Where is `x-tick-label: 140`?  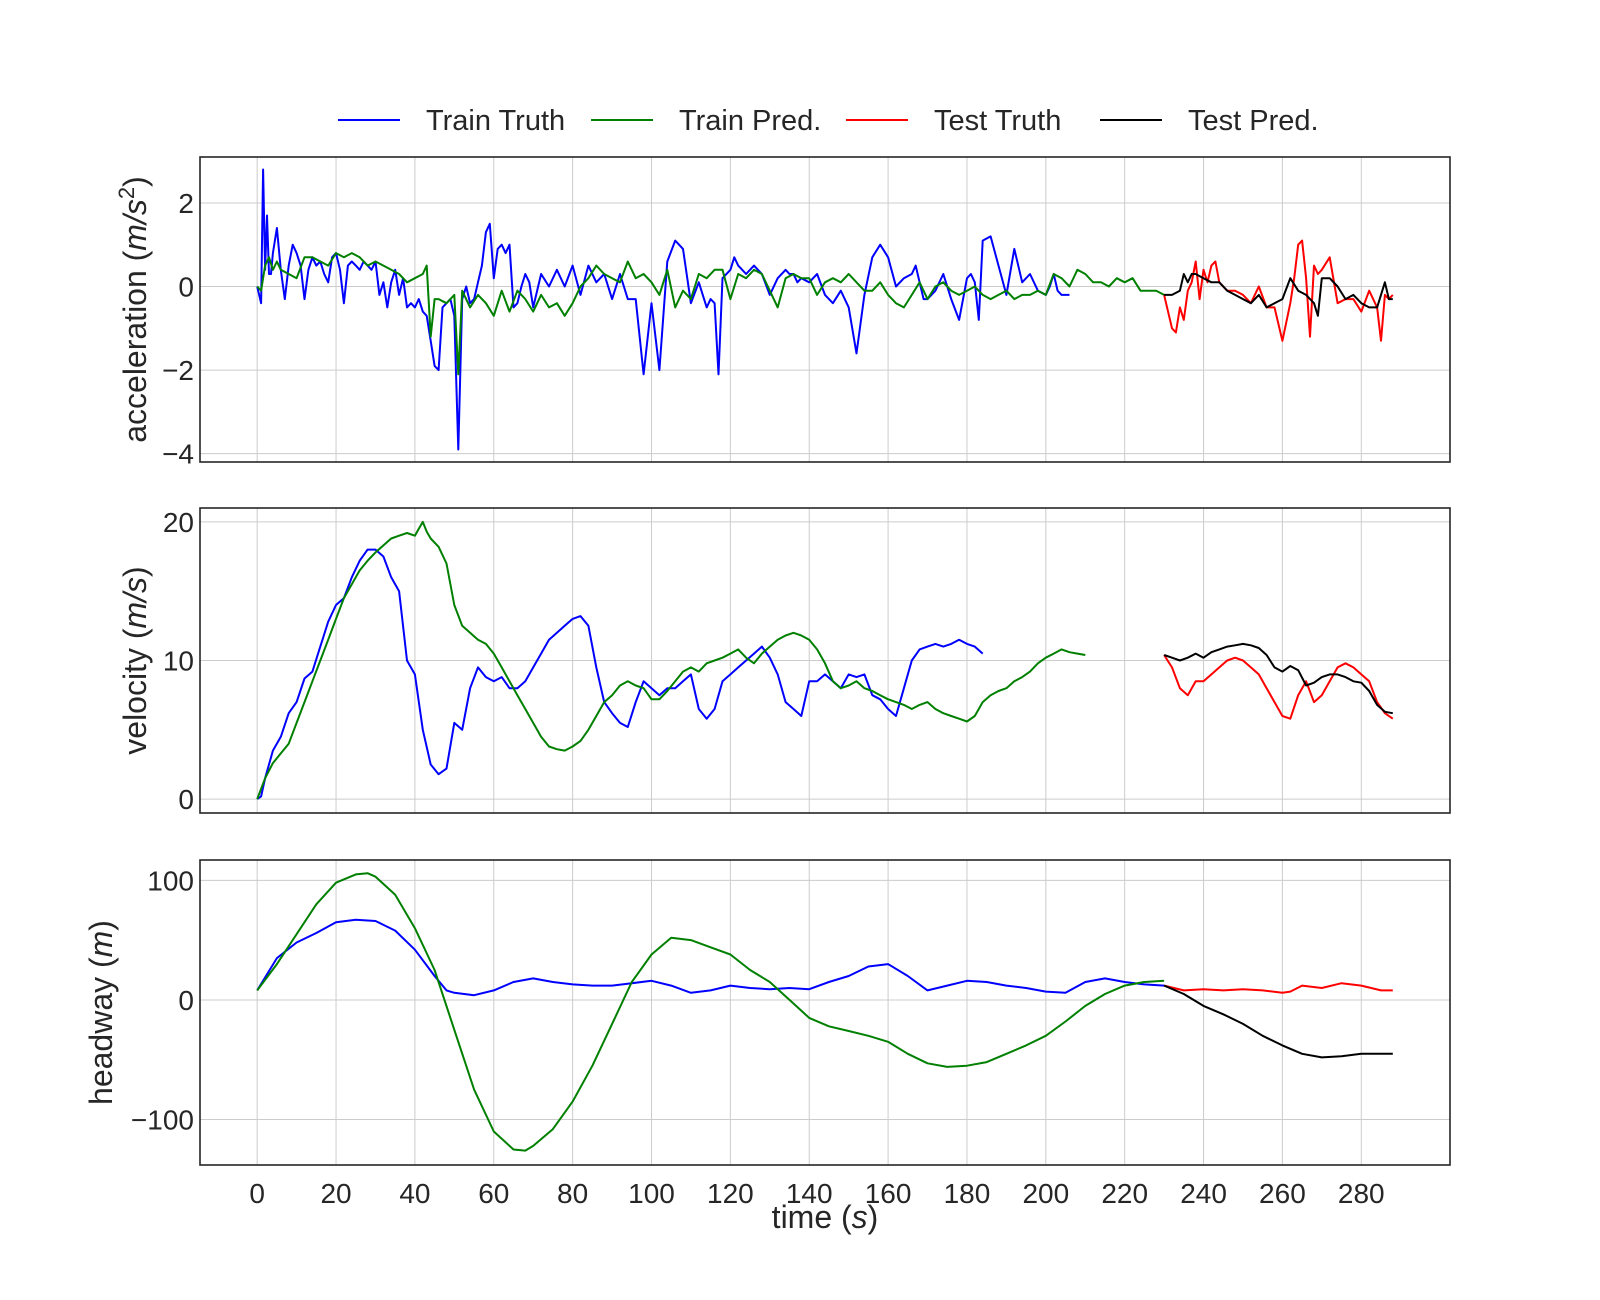
x-tick-label: 140 is located at coordinates (809, 1193).